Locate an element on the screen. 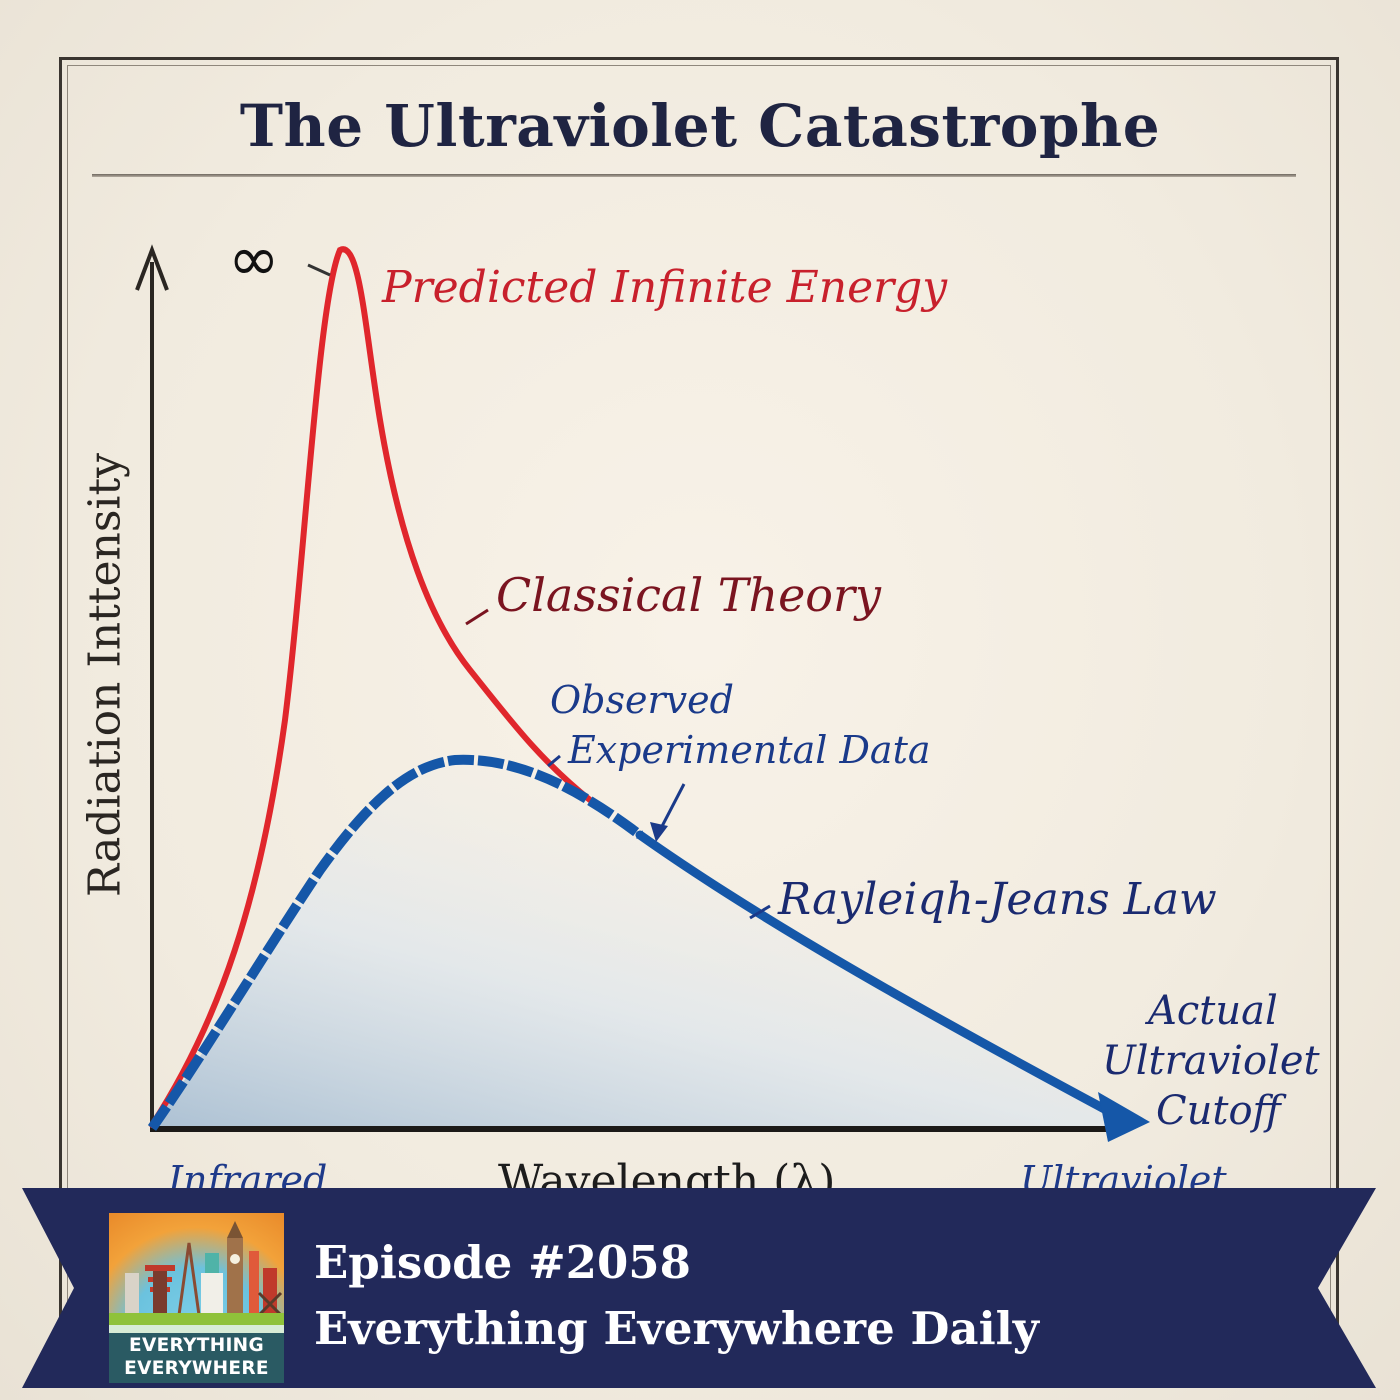 The height and width of the screenshot is (1400, 1400). predicted-infinite-energy-label: Predicted Infinite Energy is located at coordinates (665, 287).